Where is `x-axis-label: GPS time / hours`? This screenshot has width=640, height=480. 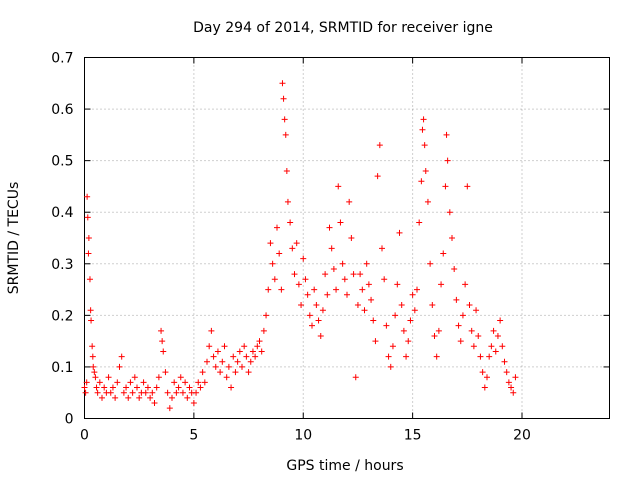 x-axis-label: GPS time / hours is located at coordinates (344, 466).